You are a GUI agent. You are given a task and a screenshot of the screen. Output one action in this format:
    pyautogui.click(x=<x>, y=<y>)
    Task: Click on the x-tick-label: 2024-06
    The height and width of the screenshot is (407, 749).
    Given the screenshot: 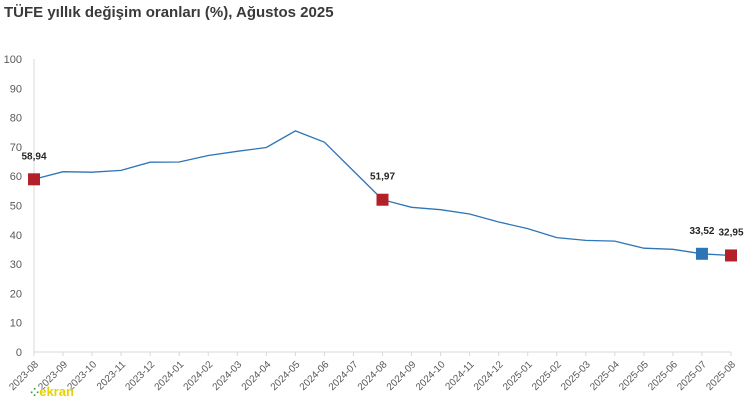 What is the action you would take?
    pyautogui.click(x=315, y=376)
    